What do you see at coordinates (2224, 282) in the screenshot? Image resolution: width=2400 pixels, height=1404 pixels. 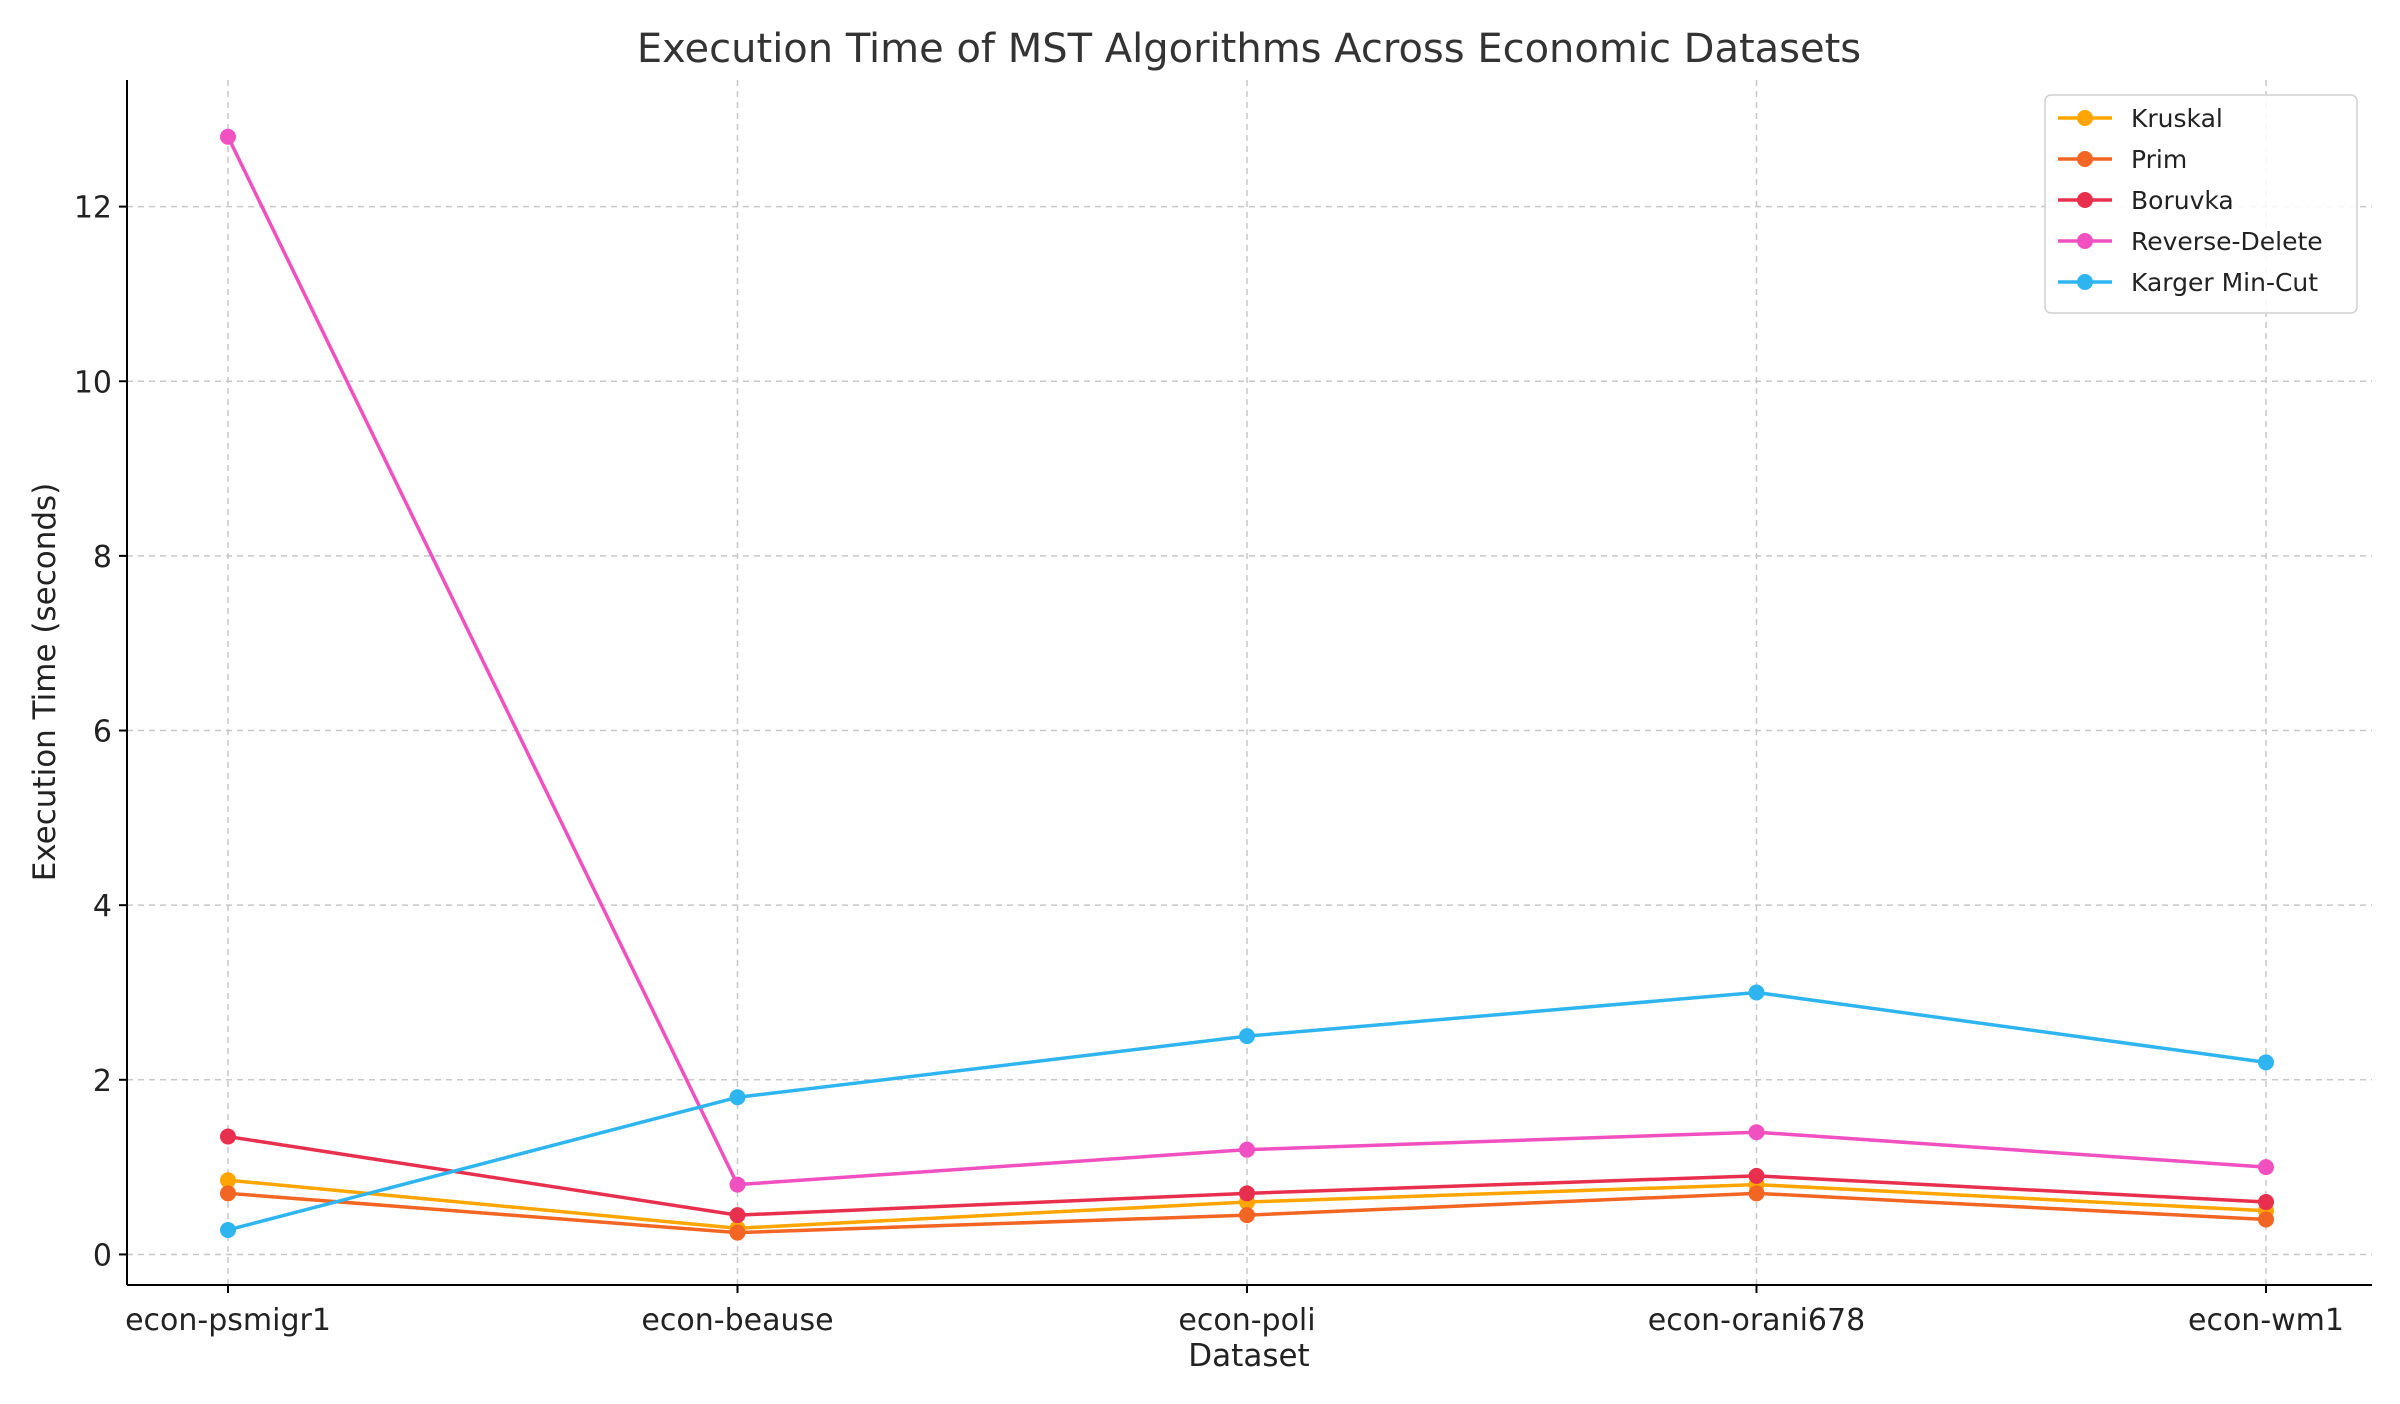 I see `legend-label: Karger Min-Cut` at bounding box center [2224, 282].